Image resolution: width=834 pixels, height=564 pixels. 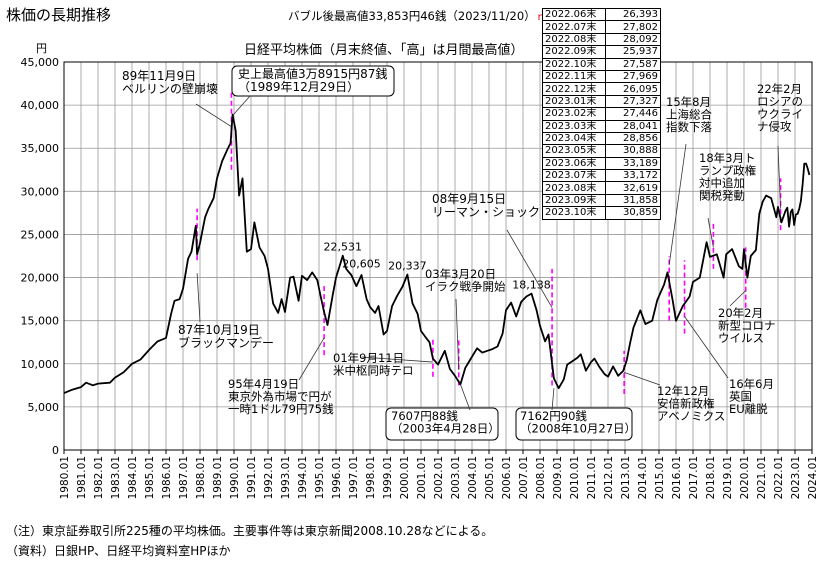 What do you see at coordinates (728, 477) in the screenshot?
I see `x-tick-label: 2019.01` at bounding box center [728, 477].